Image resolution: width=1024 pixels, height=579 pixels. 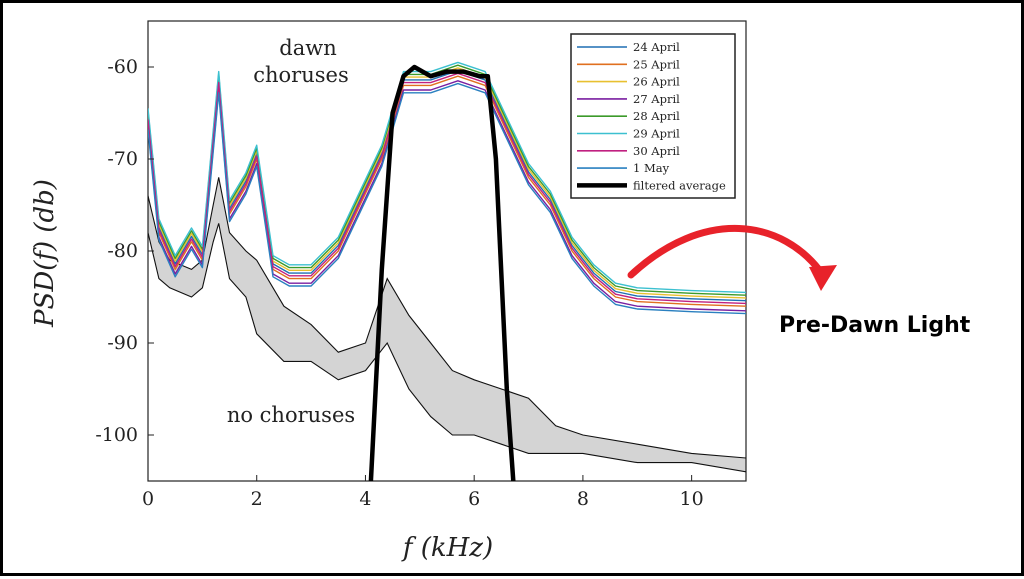 I want to click on annotation-no-choruses: no choruses, so click(x=291, y=415).